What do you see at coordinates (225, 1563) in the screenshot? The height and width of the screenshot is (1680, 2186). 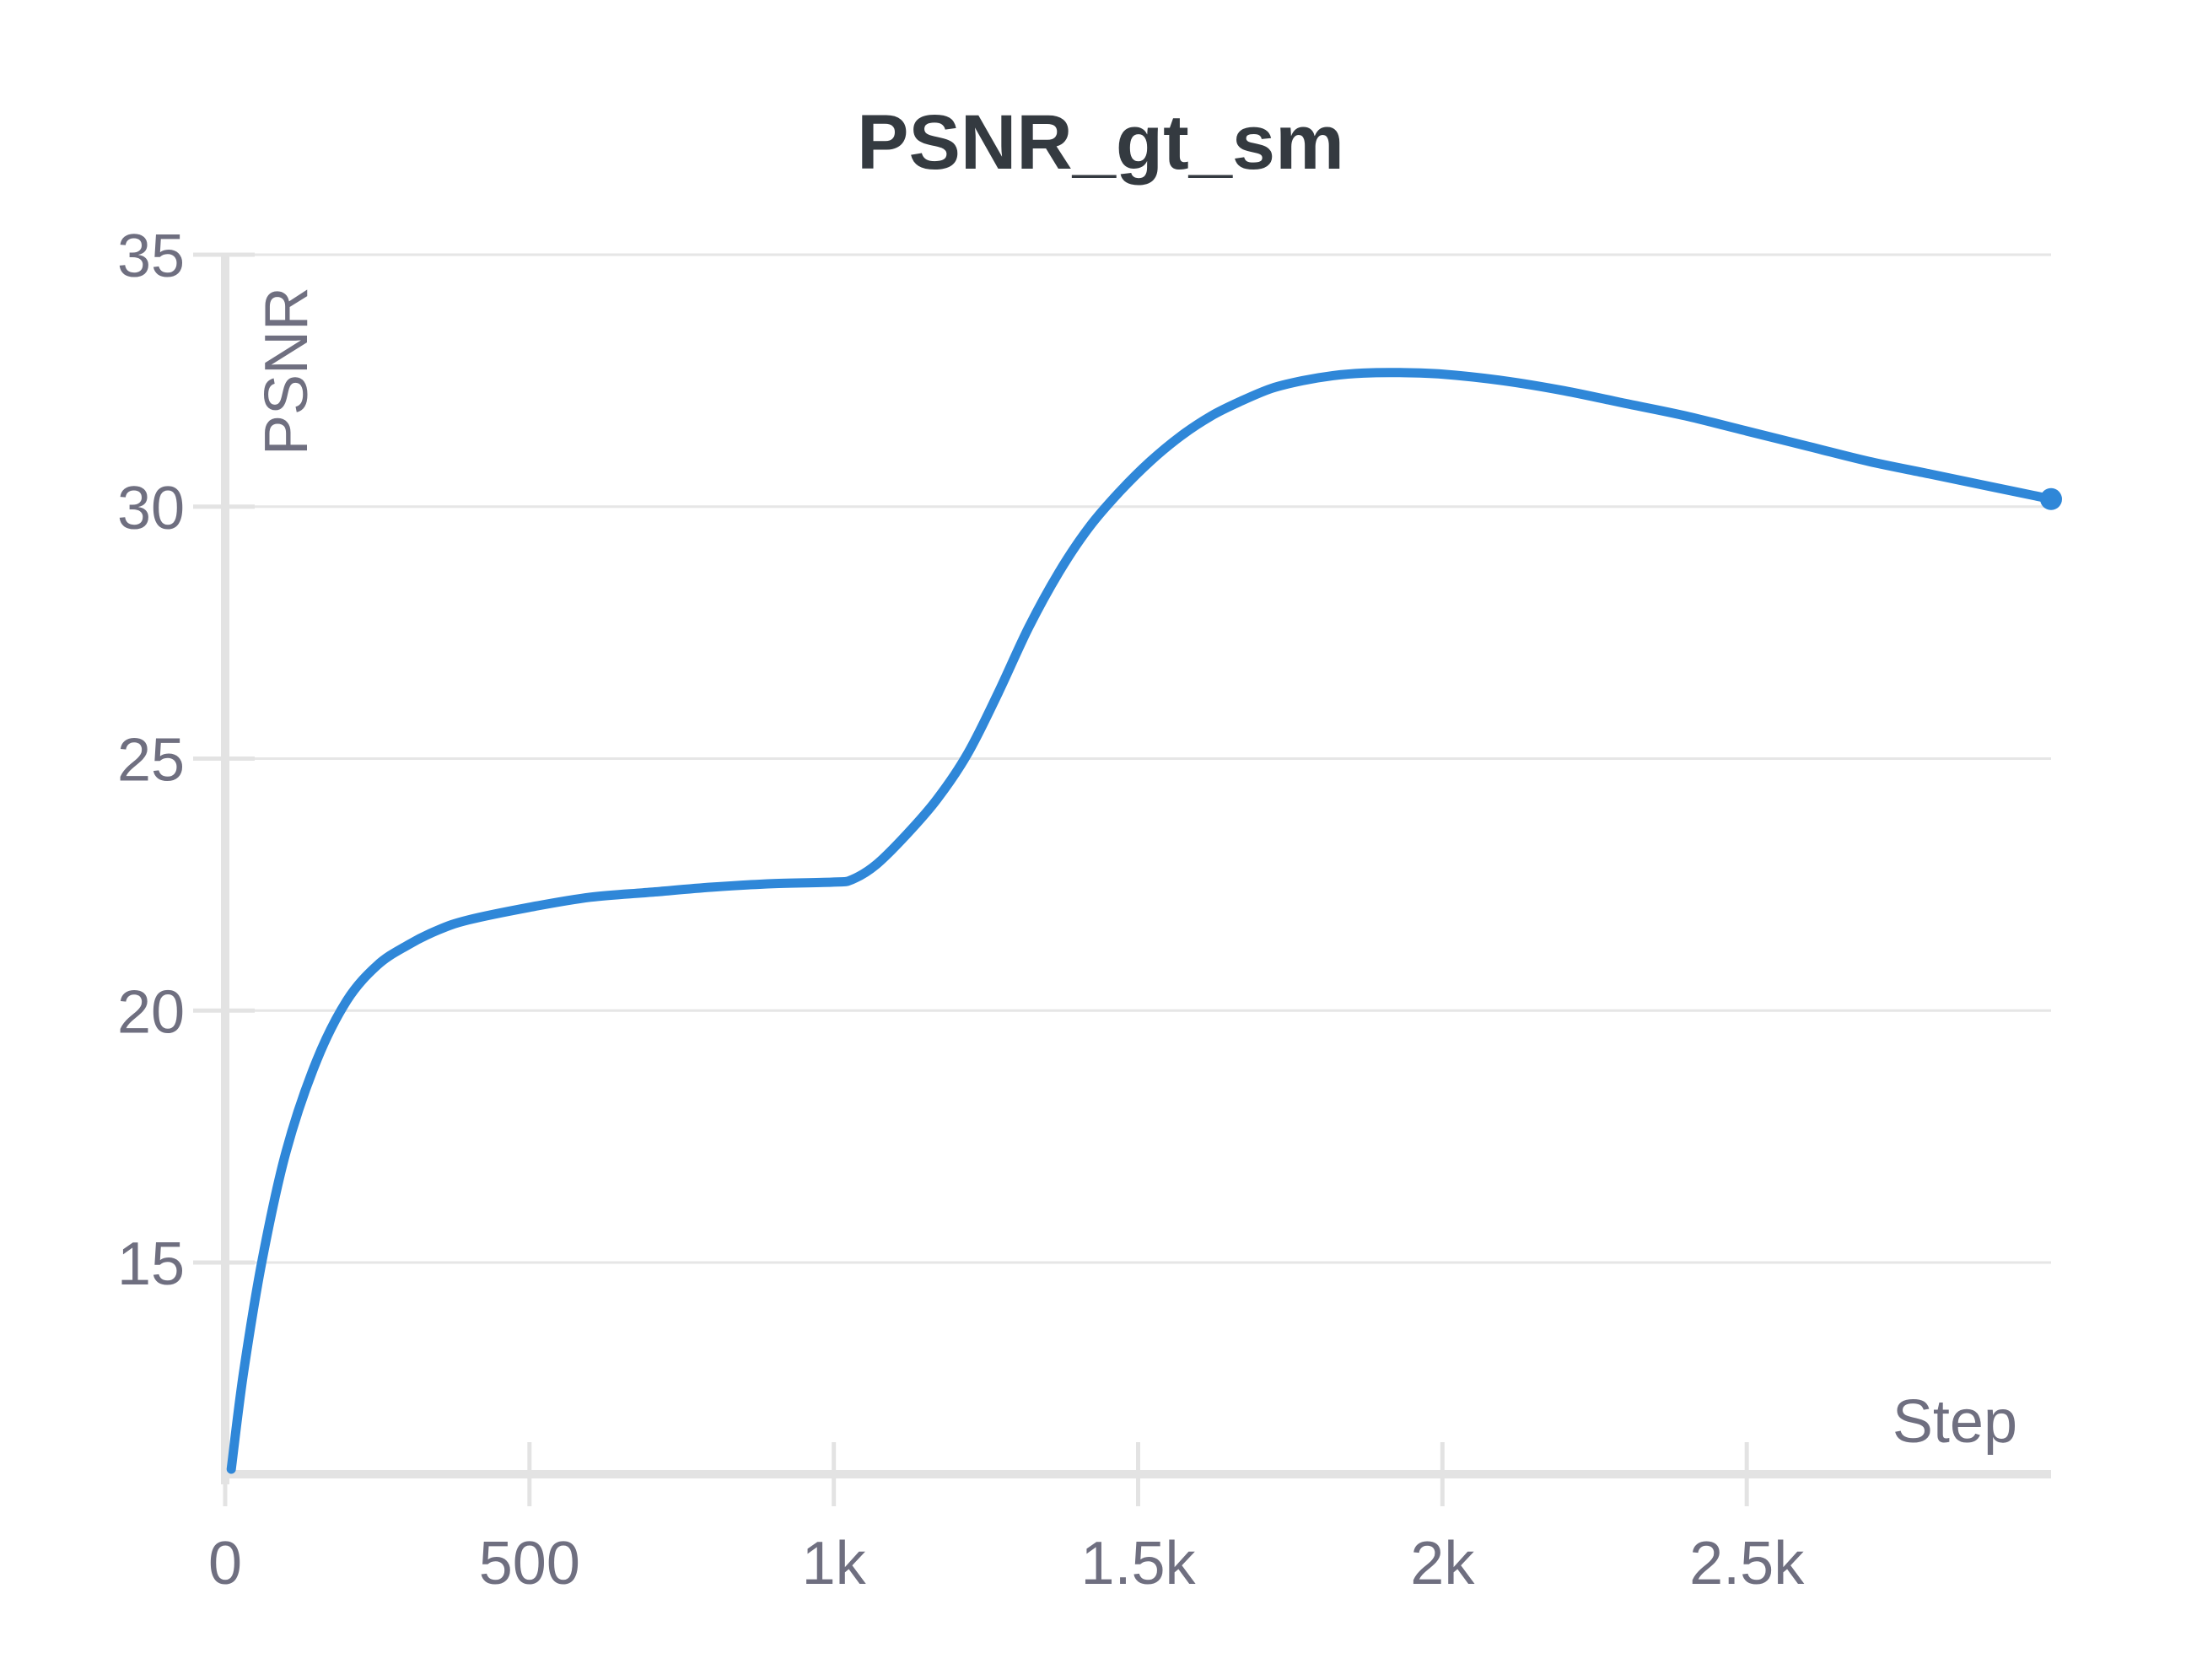 I see `x-tick-label-0: 0` at bounding box center [225, 1563].